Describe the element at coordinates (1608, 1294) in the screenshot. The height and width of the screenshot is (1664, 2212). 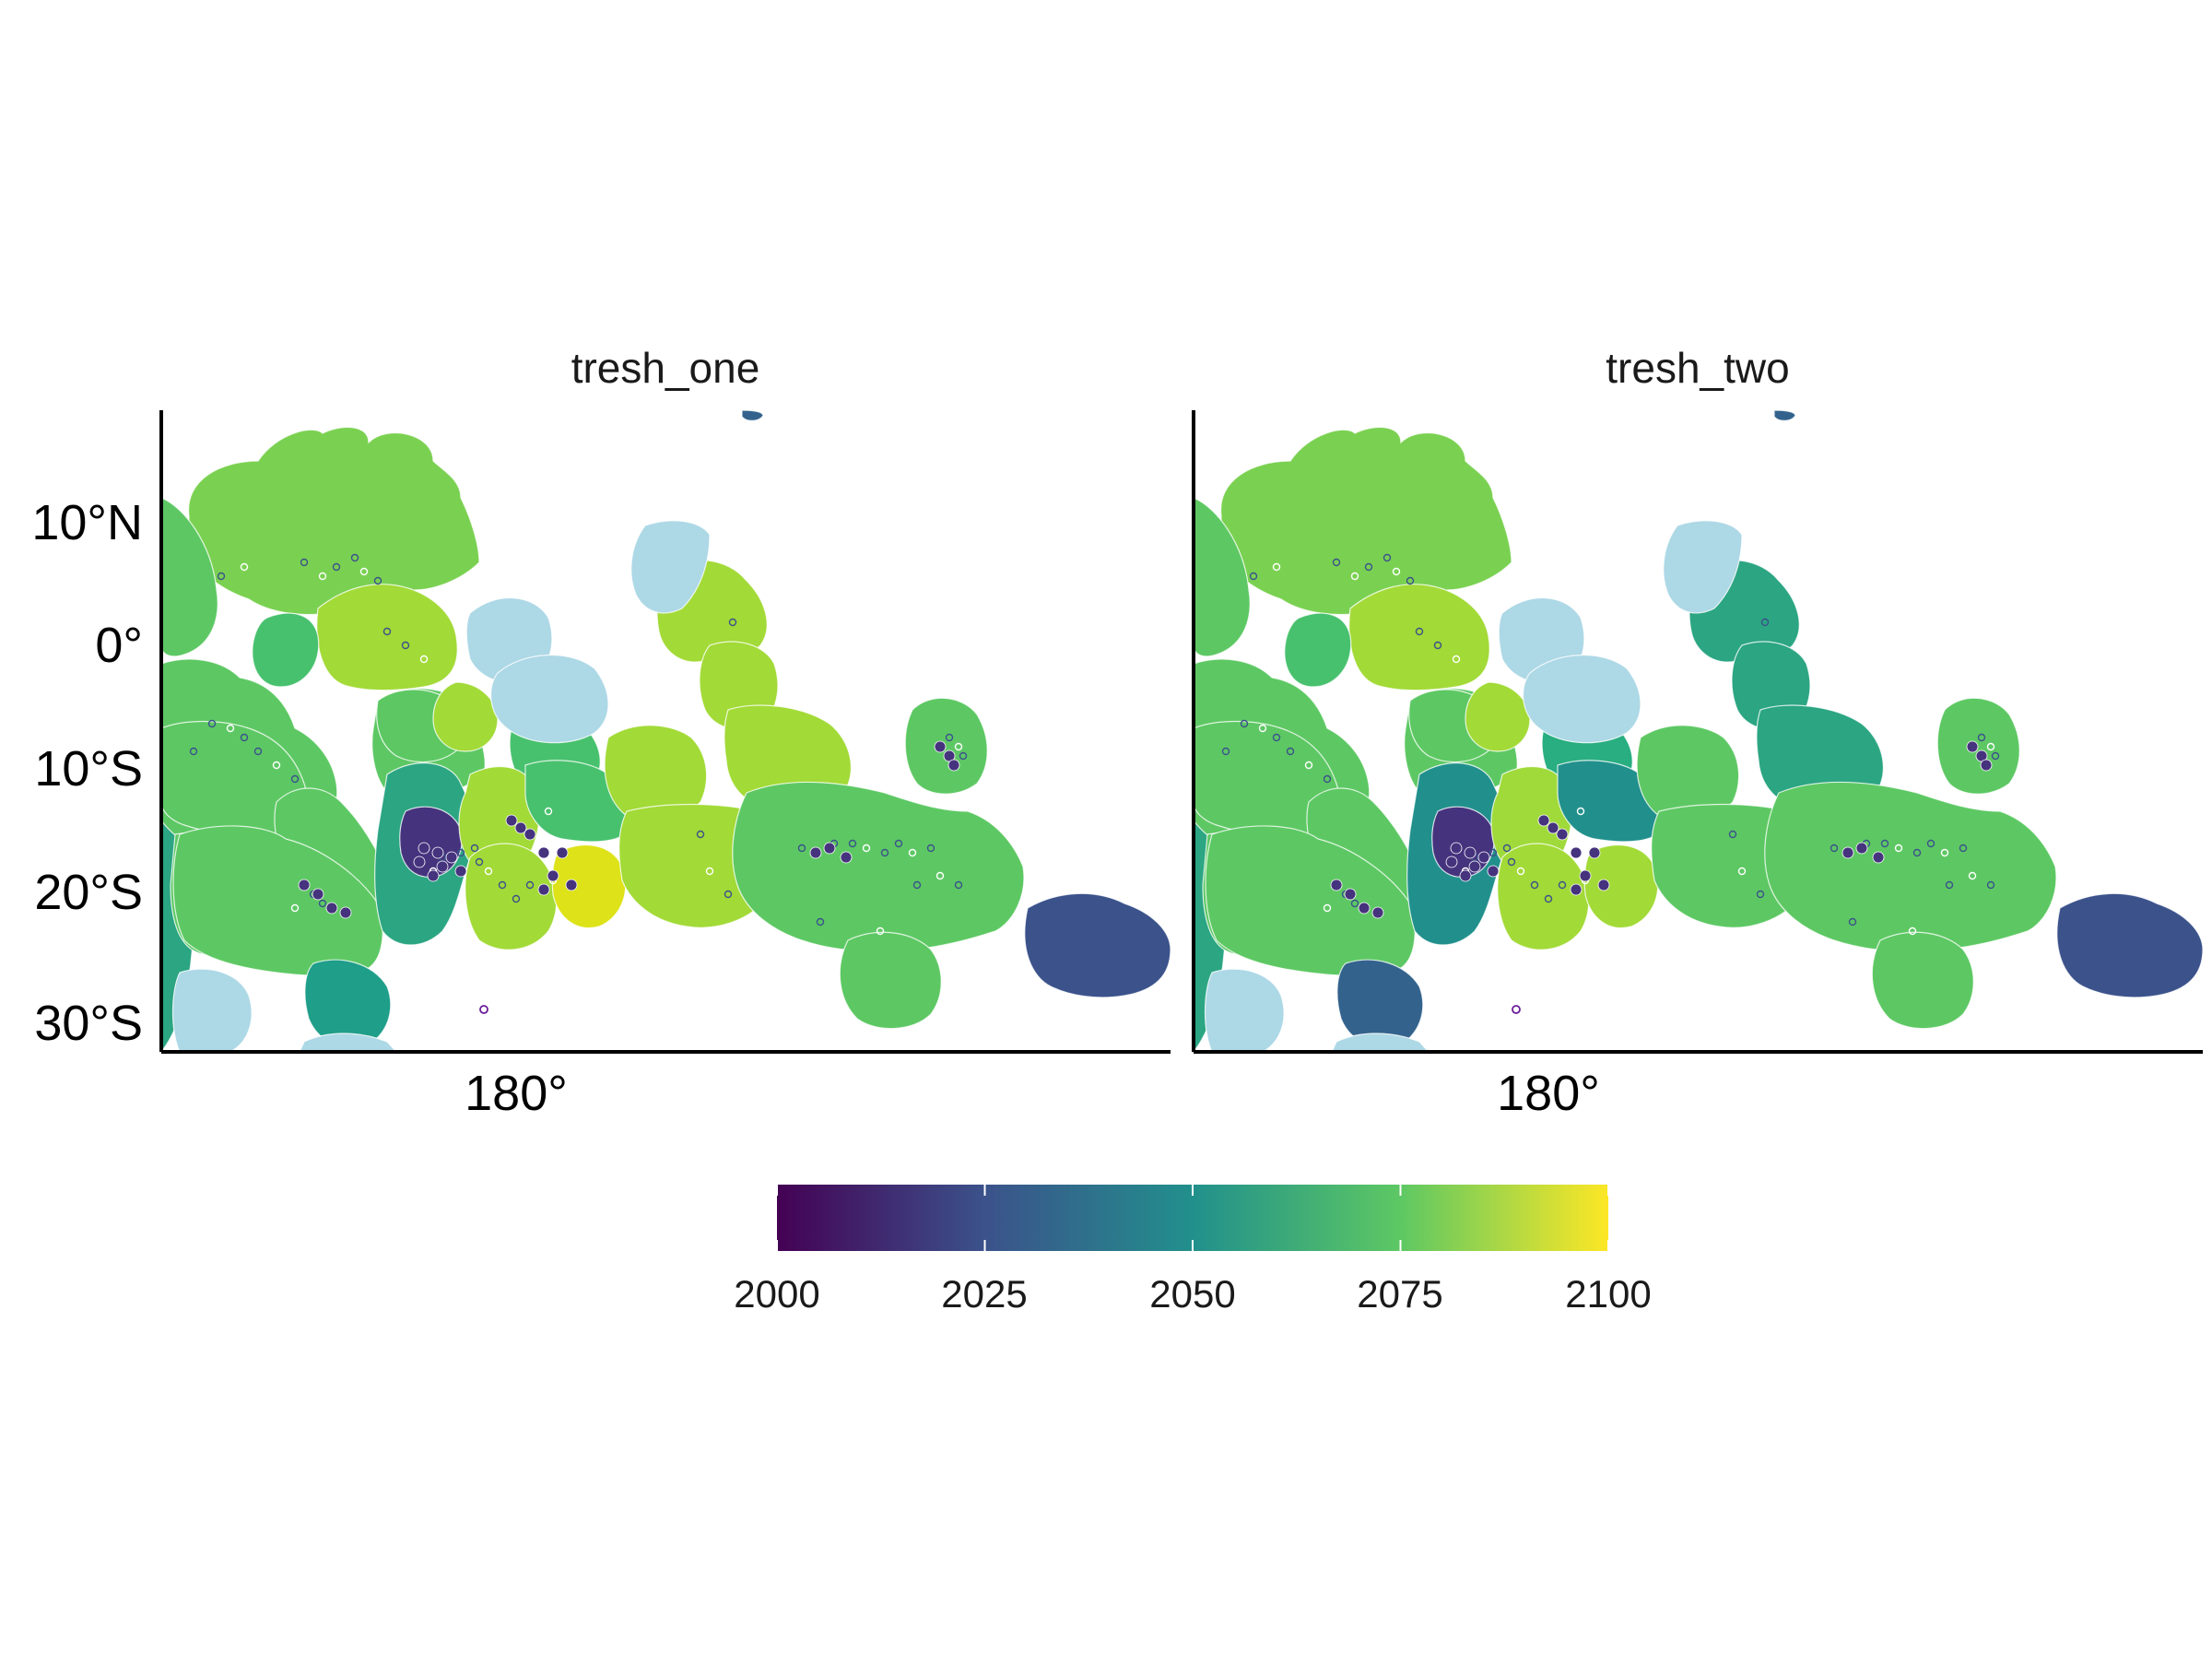
I see `legend-tick-2100: 2100` at that location.